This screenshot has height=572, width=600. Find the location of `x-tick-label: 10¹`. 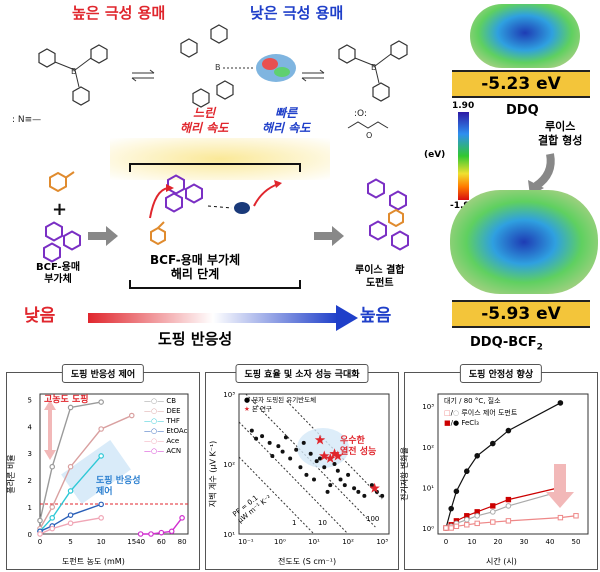

x-tick-label: 10¹ is located at coordinates (314, 542).